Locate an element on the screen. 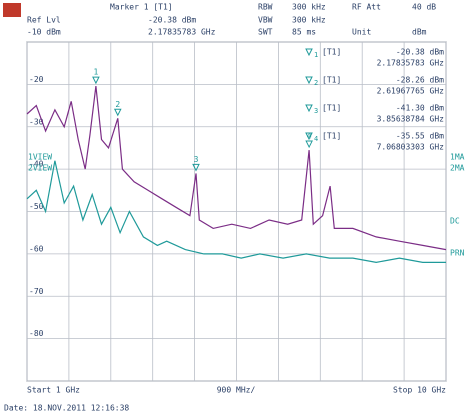 This screenshot has height=415, width=474. marker-freq: 7.06803303 GHz is located at coordinates (411, 147).